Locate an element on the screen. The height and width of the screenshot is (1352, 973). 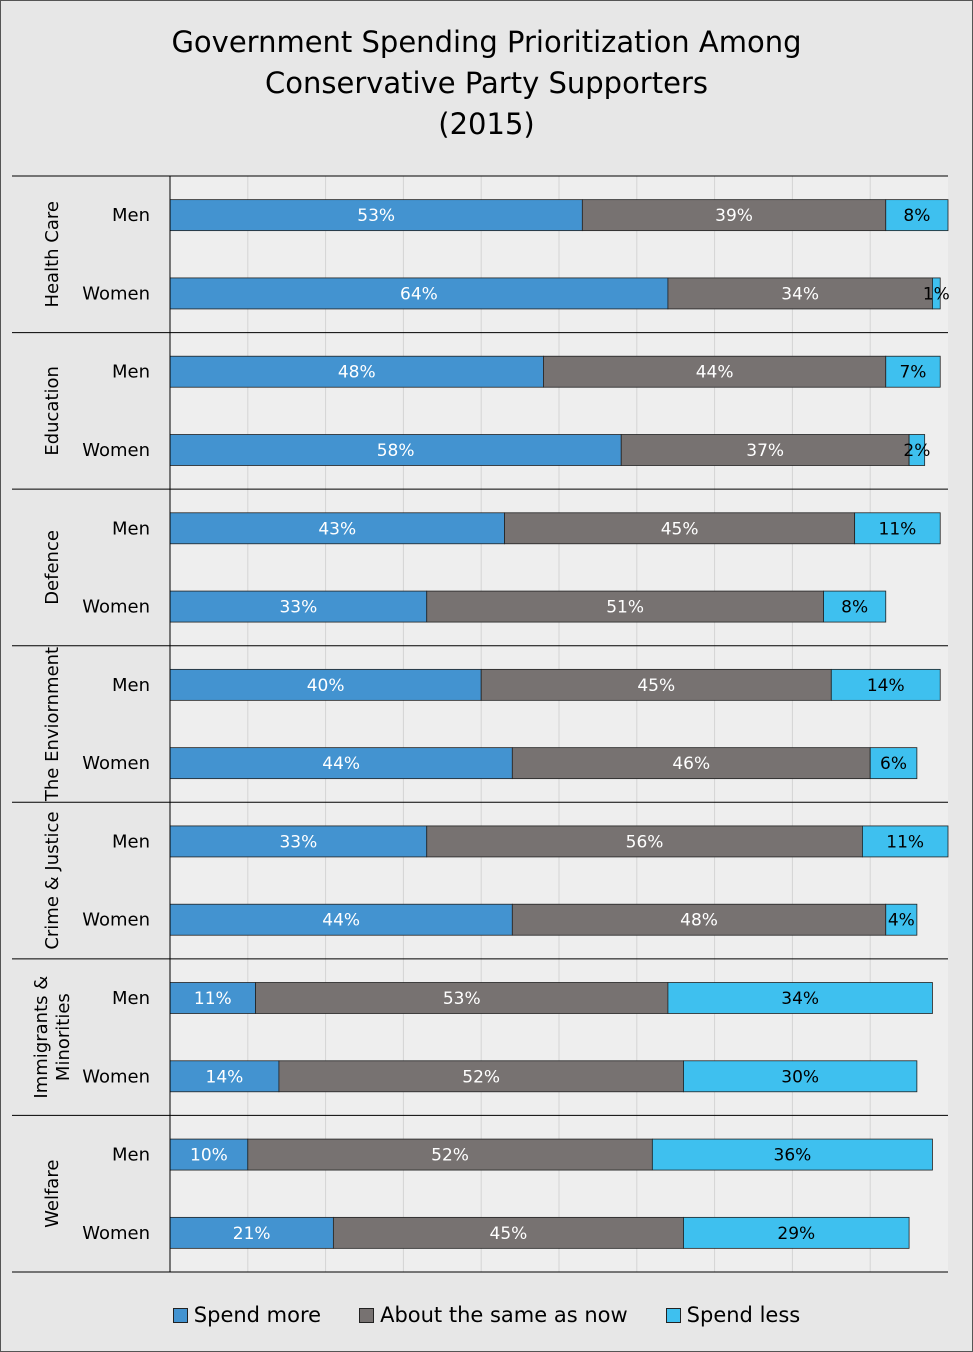
bar-immigrants-and-minorities-women-spend-less is located at coordinates (800, 1076).